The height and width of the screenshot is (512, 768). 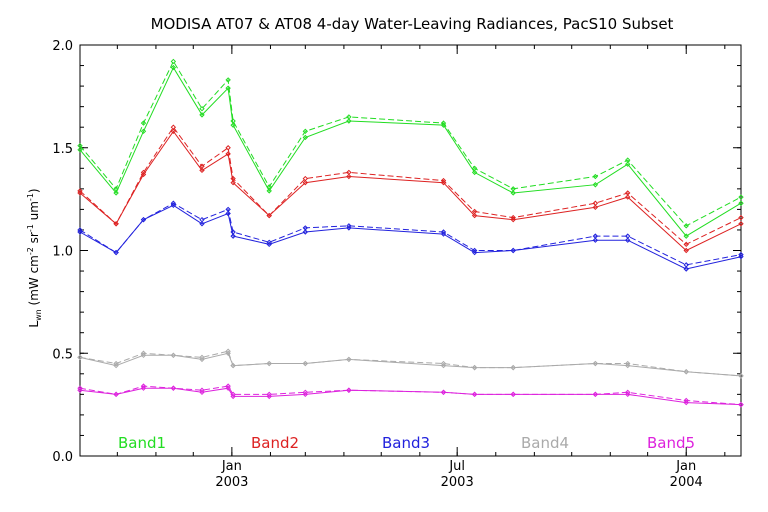 What do you see at coordinates (30, 251) in the screenshot?
I see `y-label-sup1: -2` at bounding box center [30, 251].